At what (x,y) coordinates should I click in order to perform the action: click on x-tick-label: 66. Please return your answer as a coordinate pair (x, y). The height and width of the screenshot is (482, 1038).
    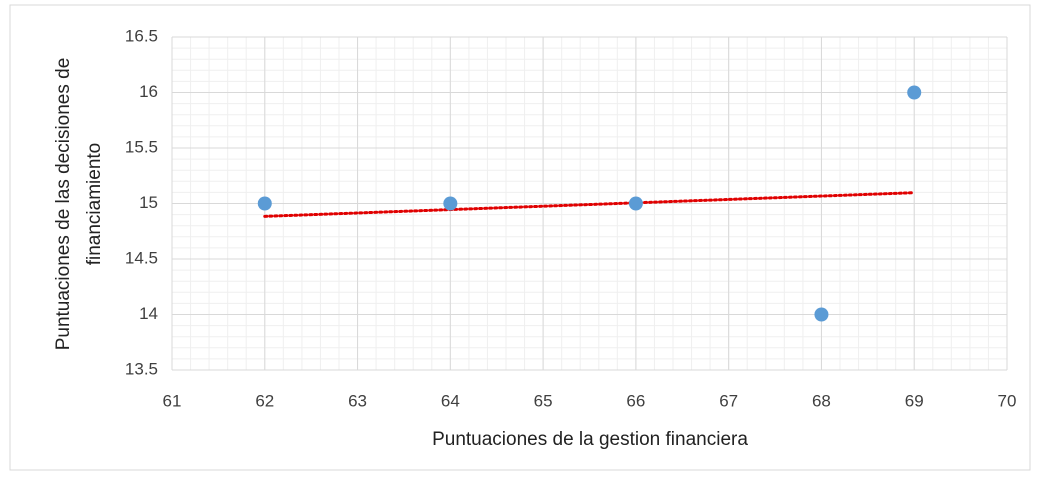
    Looking at the image, I should click on (635, 400).